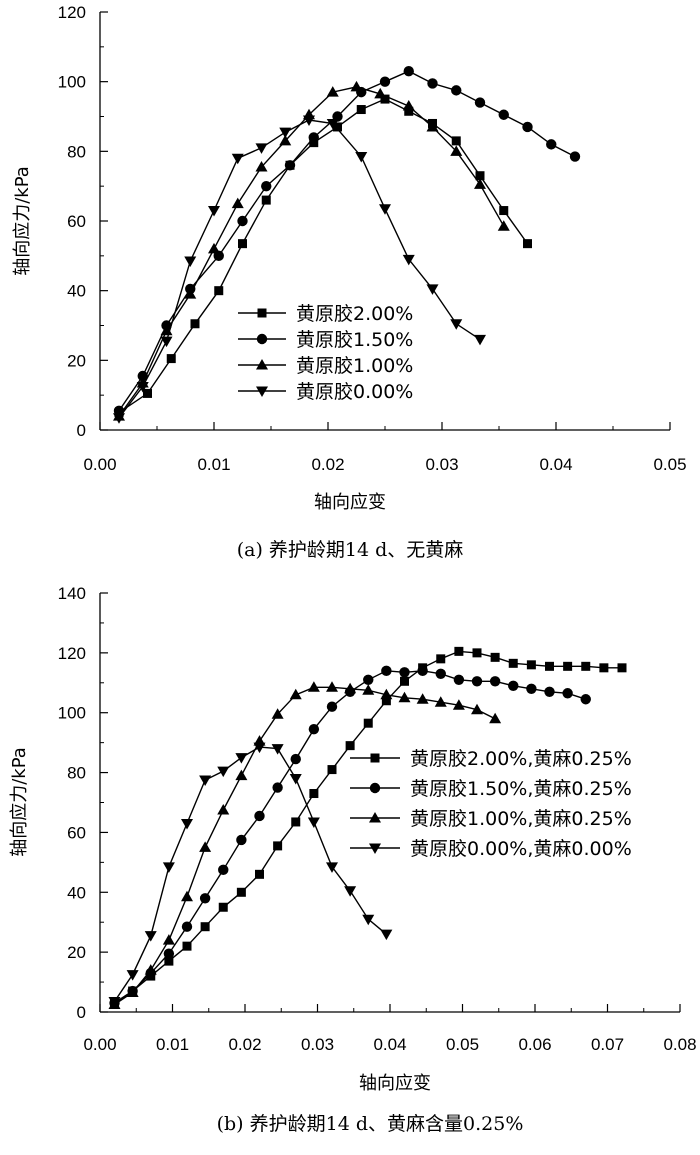 This screenshot has width=700, height=1155. I want to click on chart-b-series-line, so click(250, 874).